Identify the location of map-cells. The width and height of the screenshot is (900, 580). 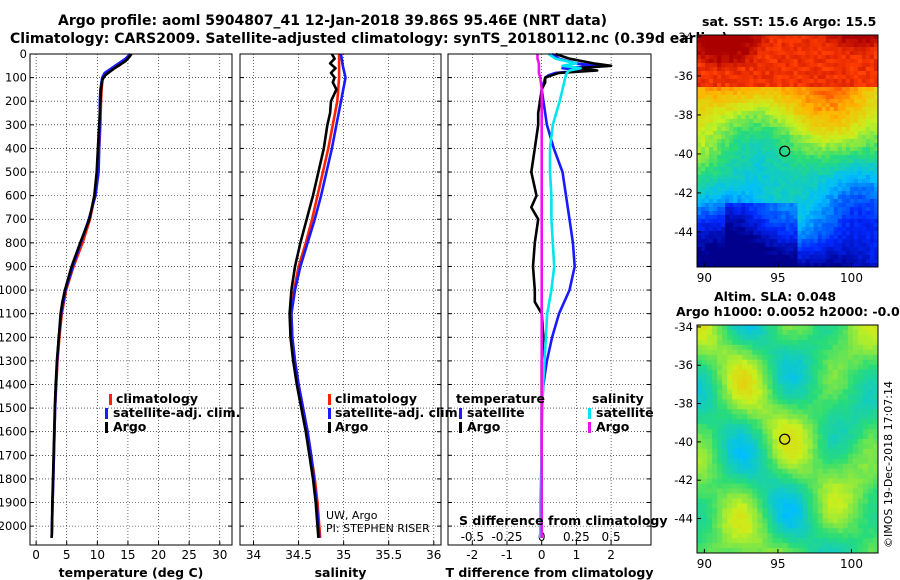
(788, 151).